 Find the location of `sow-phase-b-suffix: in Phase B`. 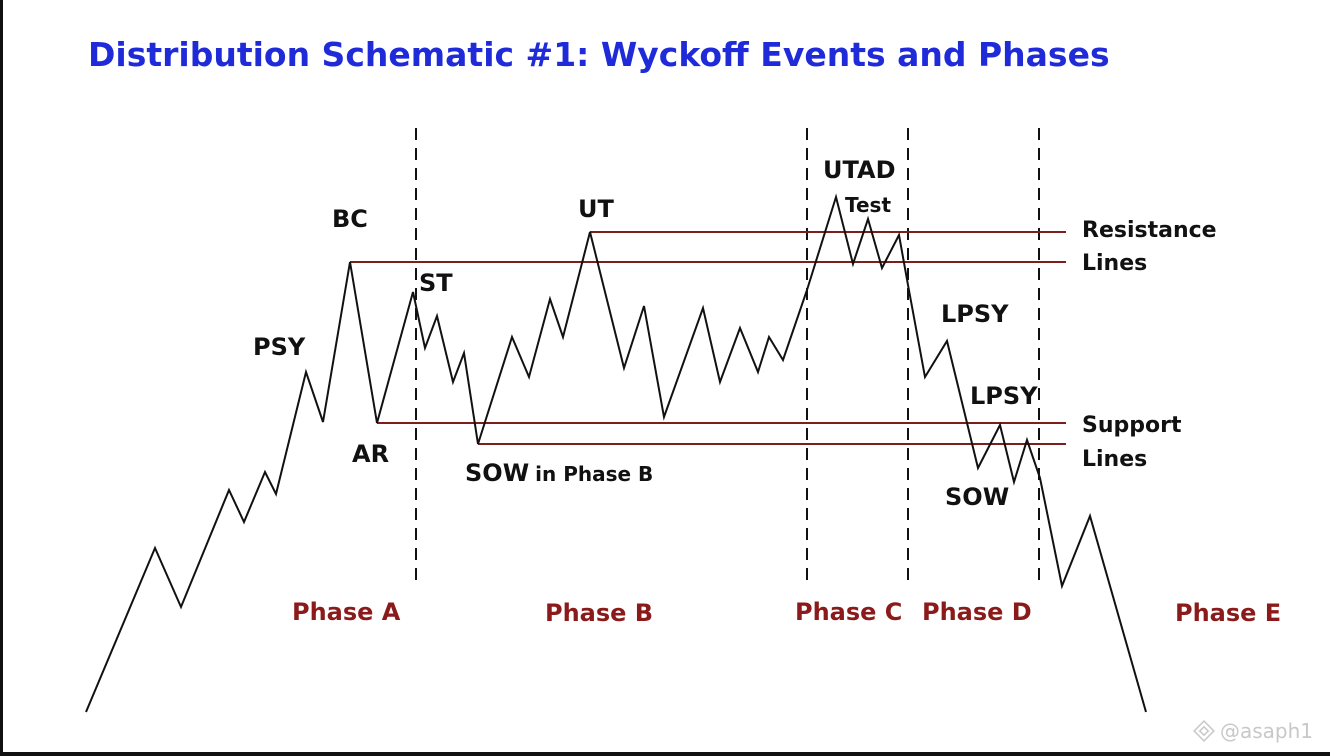

sow-phase-b-suffix: in Phase B is located at coordinates (594, 474).